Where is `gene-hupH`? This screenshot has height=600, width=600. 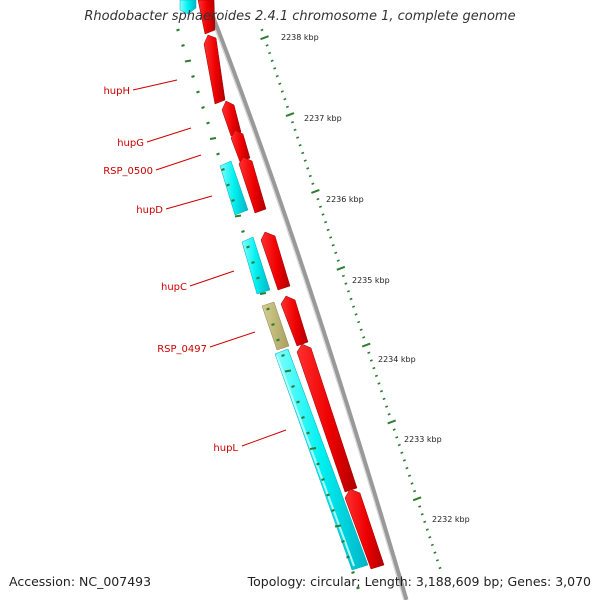
gene-hupH is located at coordinates (214, 69).